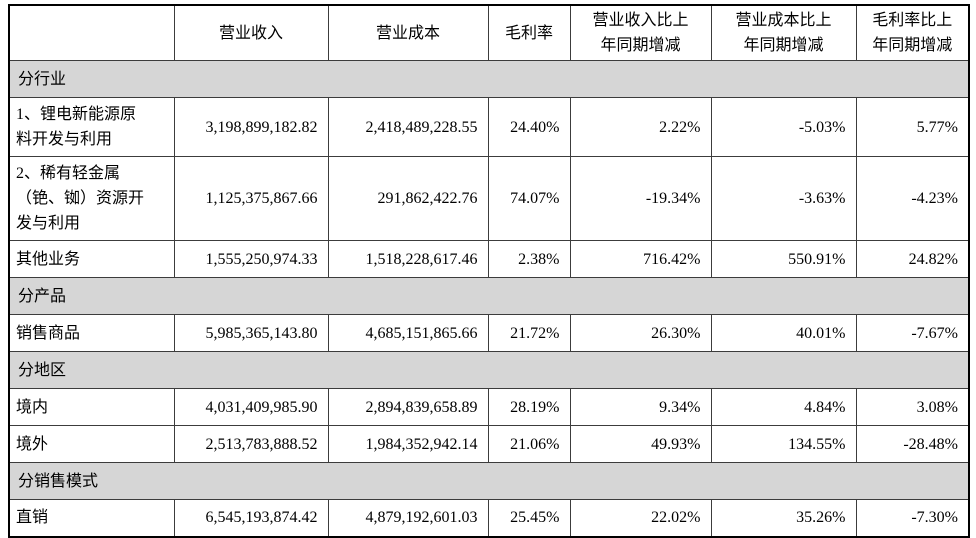  What do you see at coordinates (783, 407) in the screenshot?
I see `cell-value: 4.84%` at bounding box center [783, 407].